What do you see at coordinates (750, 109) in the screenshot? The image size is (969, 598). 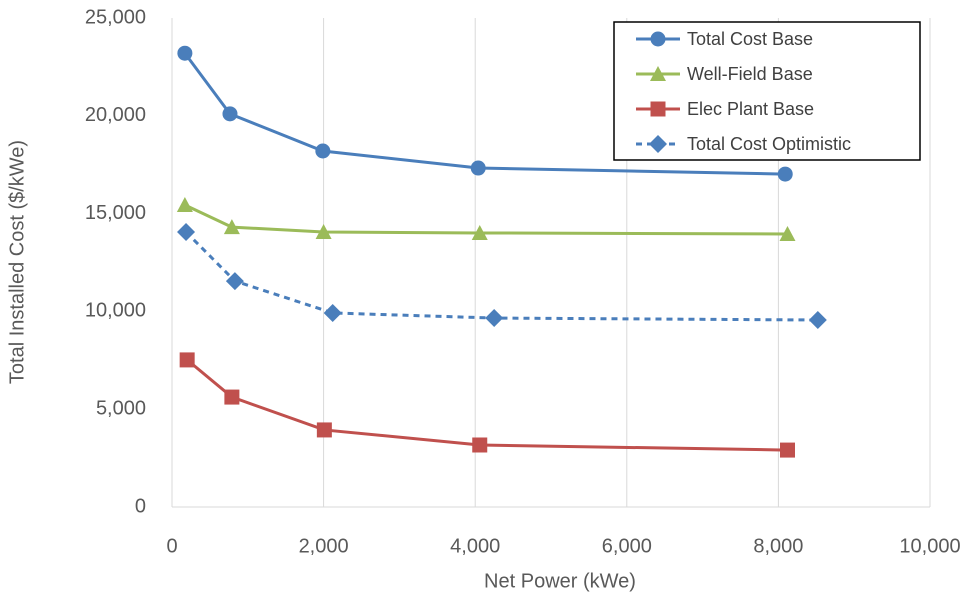 I see `legend-label: Elec Plant Base` at bounding box center [750, 109].